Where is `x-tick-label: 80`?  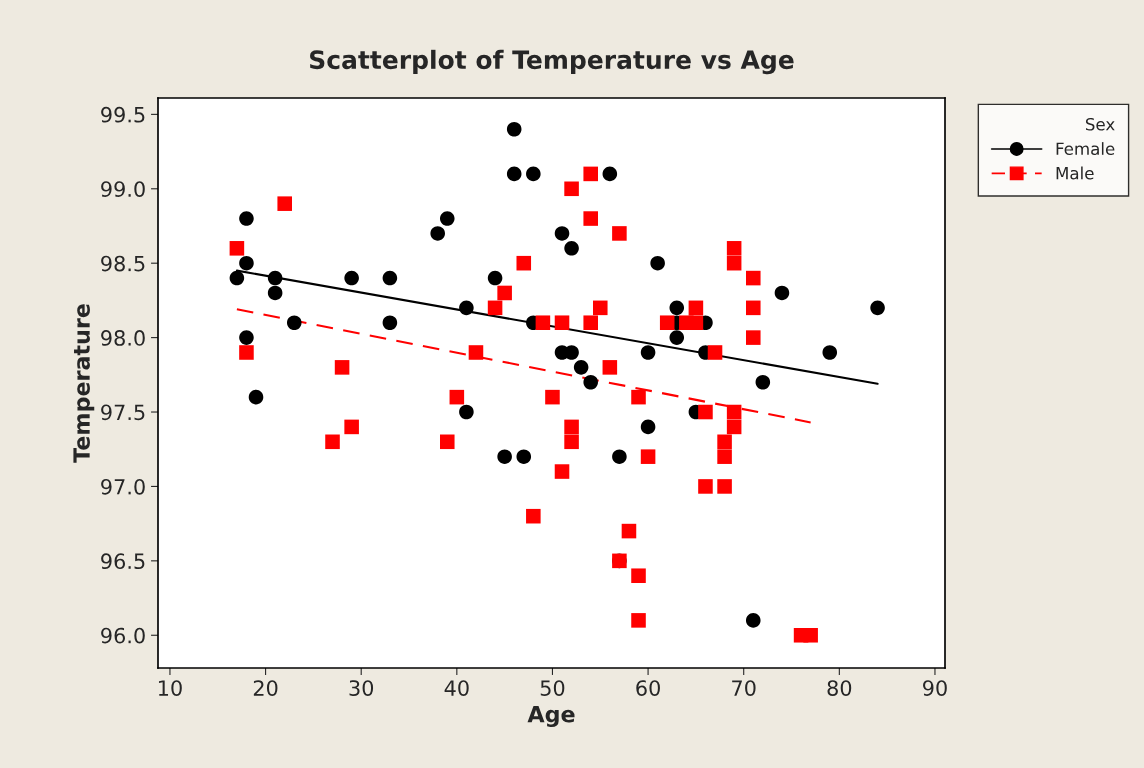
x-tick-label: 80 is located at coordinates (839, 688).